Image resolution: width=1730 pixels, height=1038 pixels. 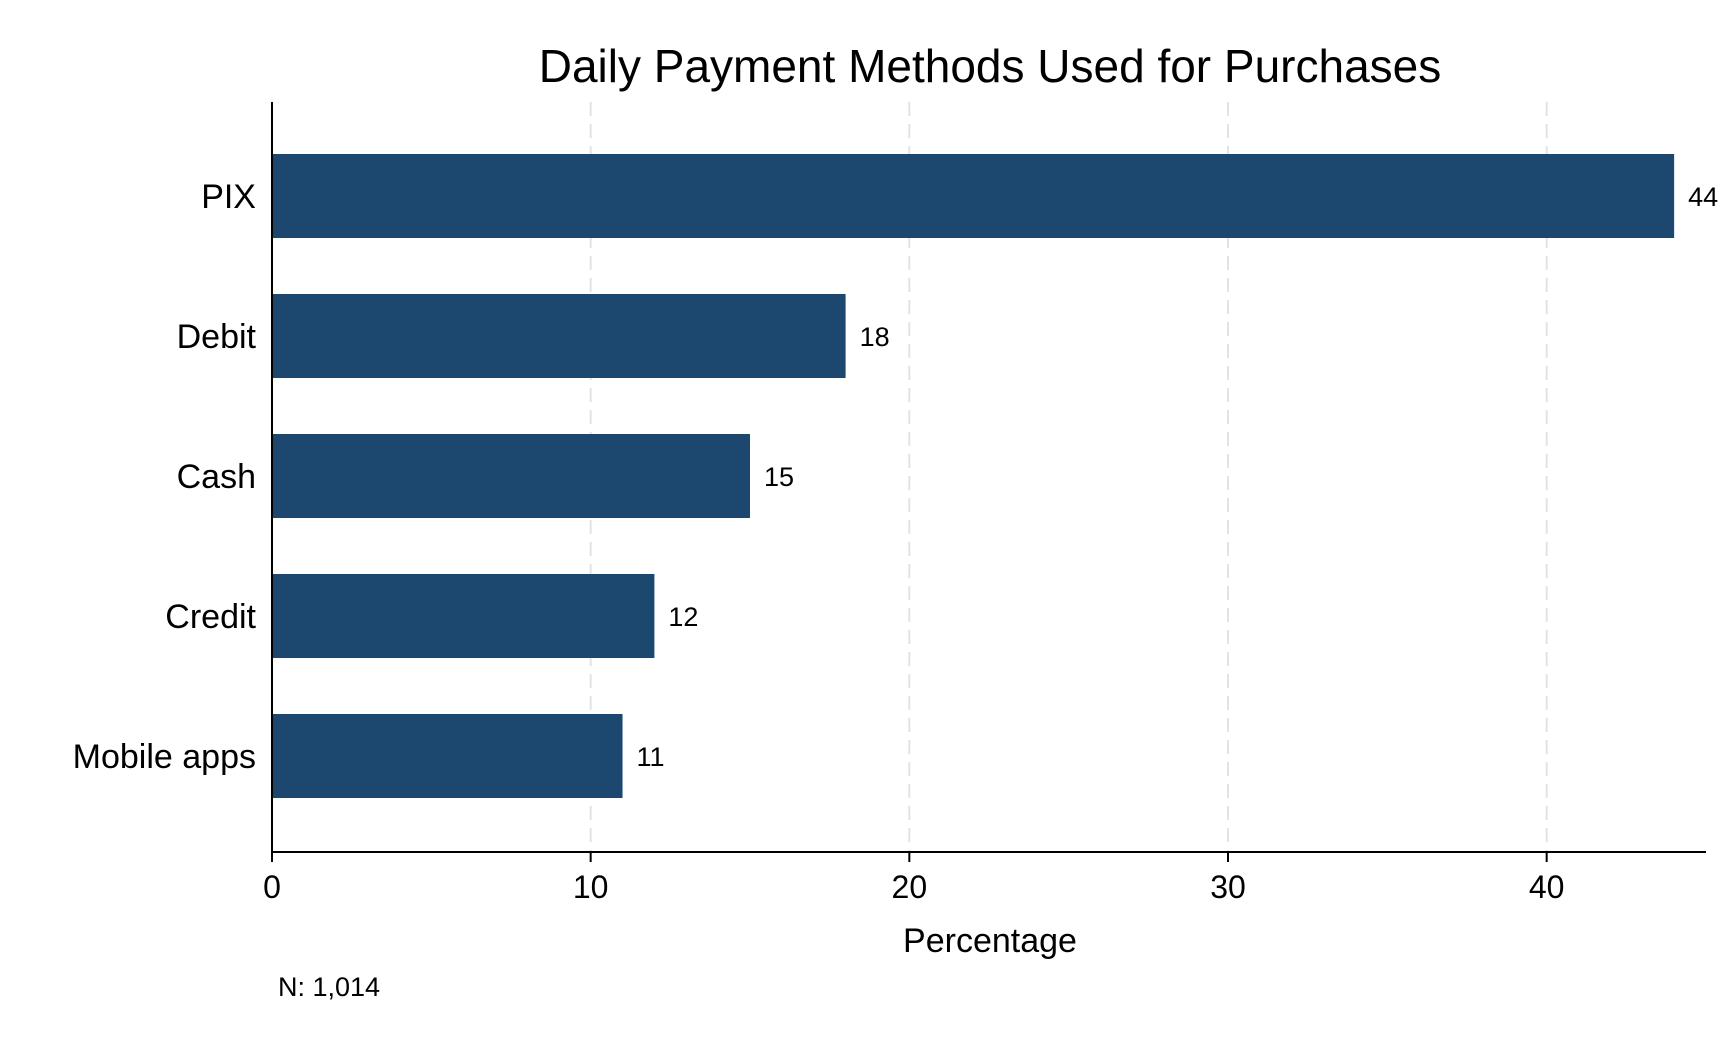 I want to click on bar-debit, so click(x=559, y=336).